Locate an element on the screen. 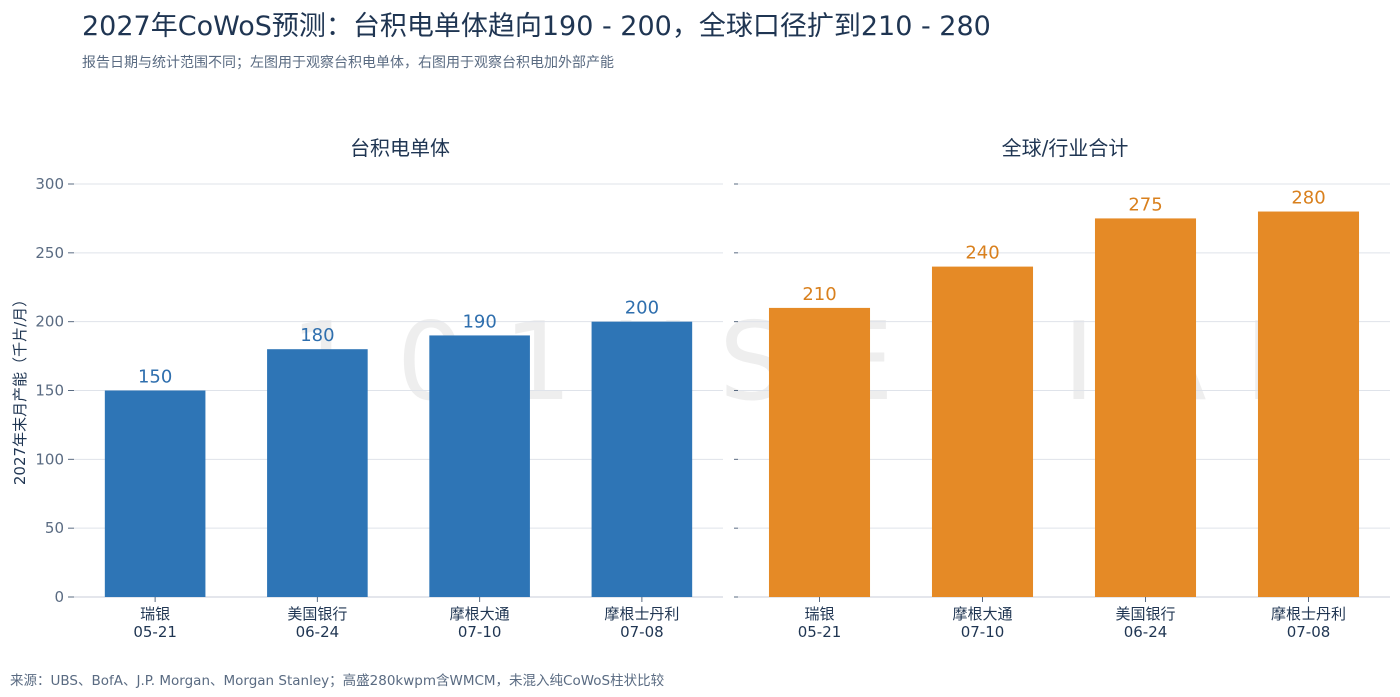 The image size is (1400, 697). bar-value-label: 190 is located at coordinates (479, 321).